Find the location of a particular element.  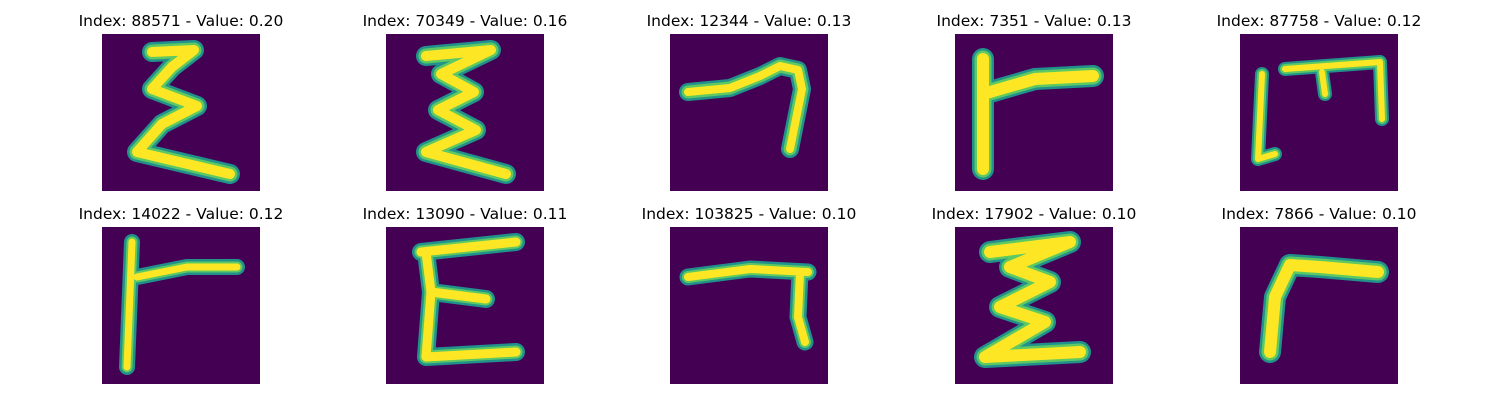

panel-title: Index: 70349 - Value: 0.16 is located at coordinates (465, 21).